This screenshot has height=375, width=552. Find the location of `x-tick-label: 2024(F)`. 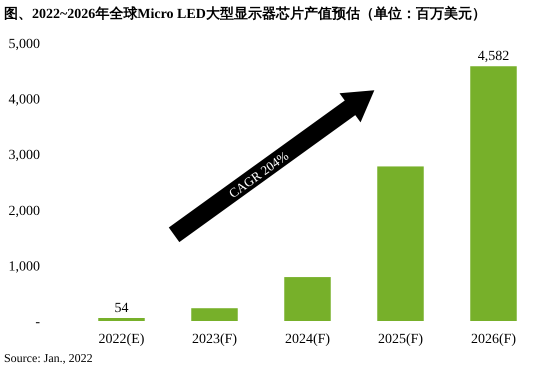

x-tick-label: 2024(F) is located at coordinates (307, 339).